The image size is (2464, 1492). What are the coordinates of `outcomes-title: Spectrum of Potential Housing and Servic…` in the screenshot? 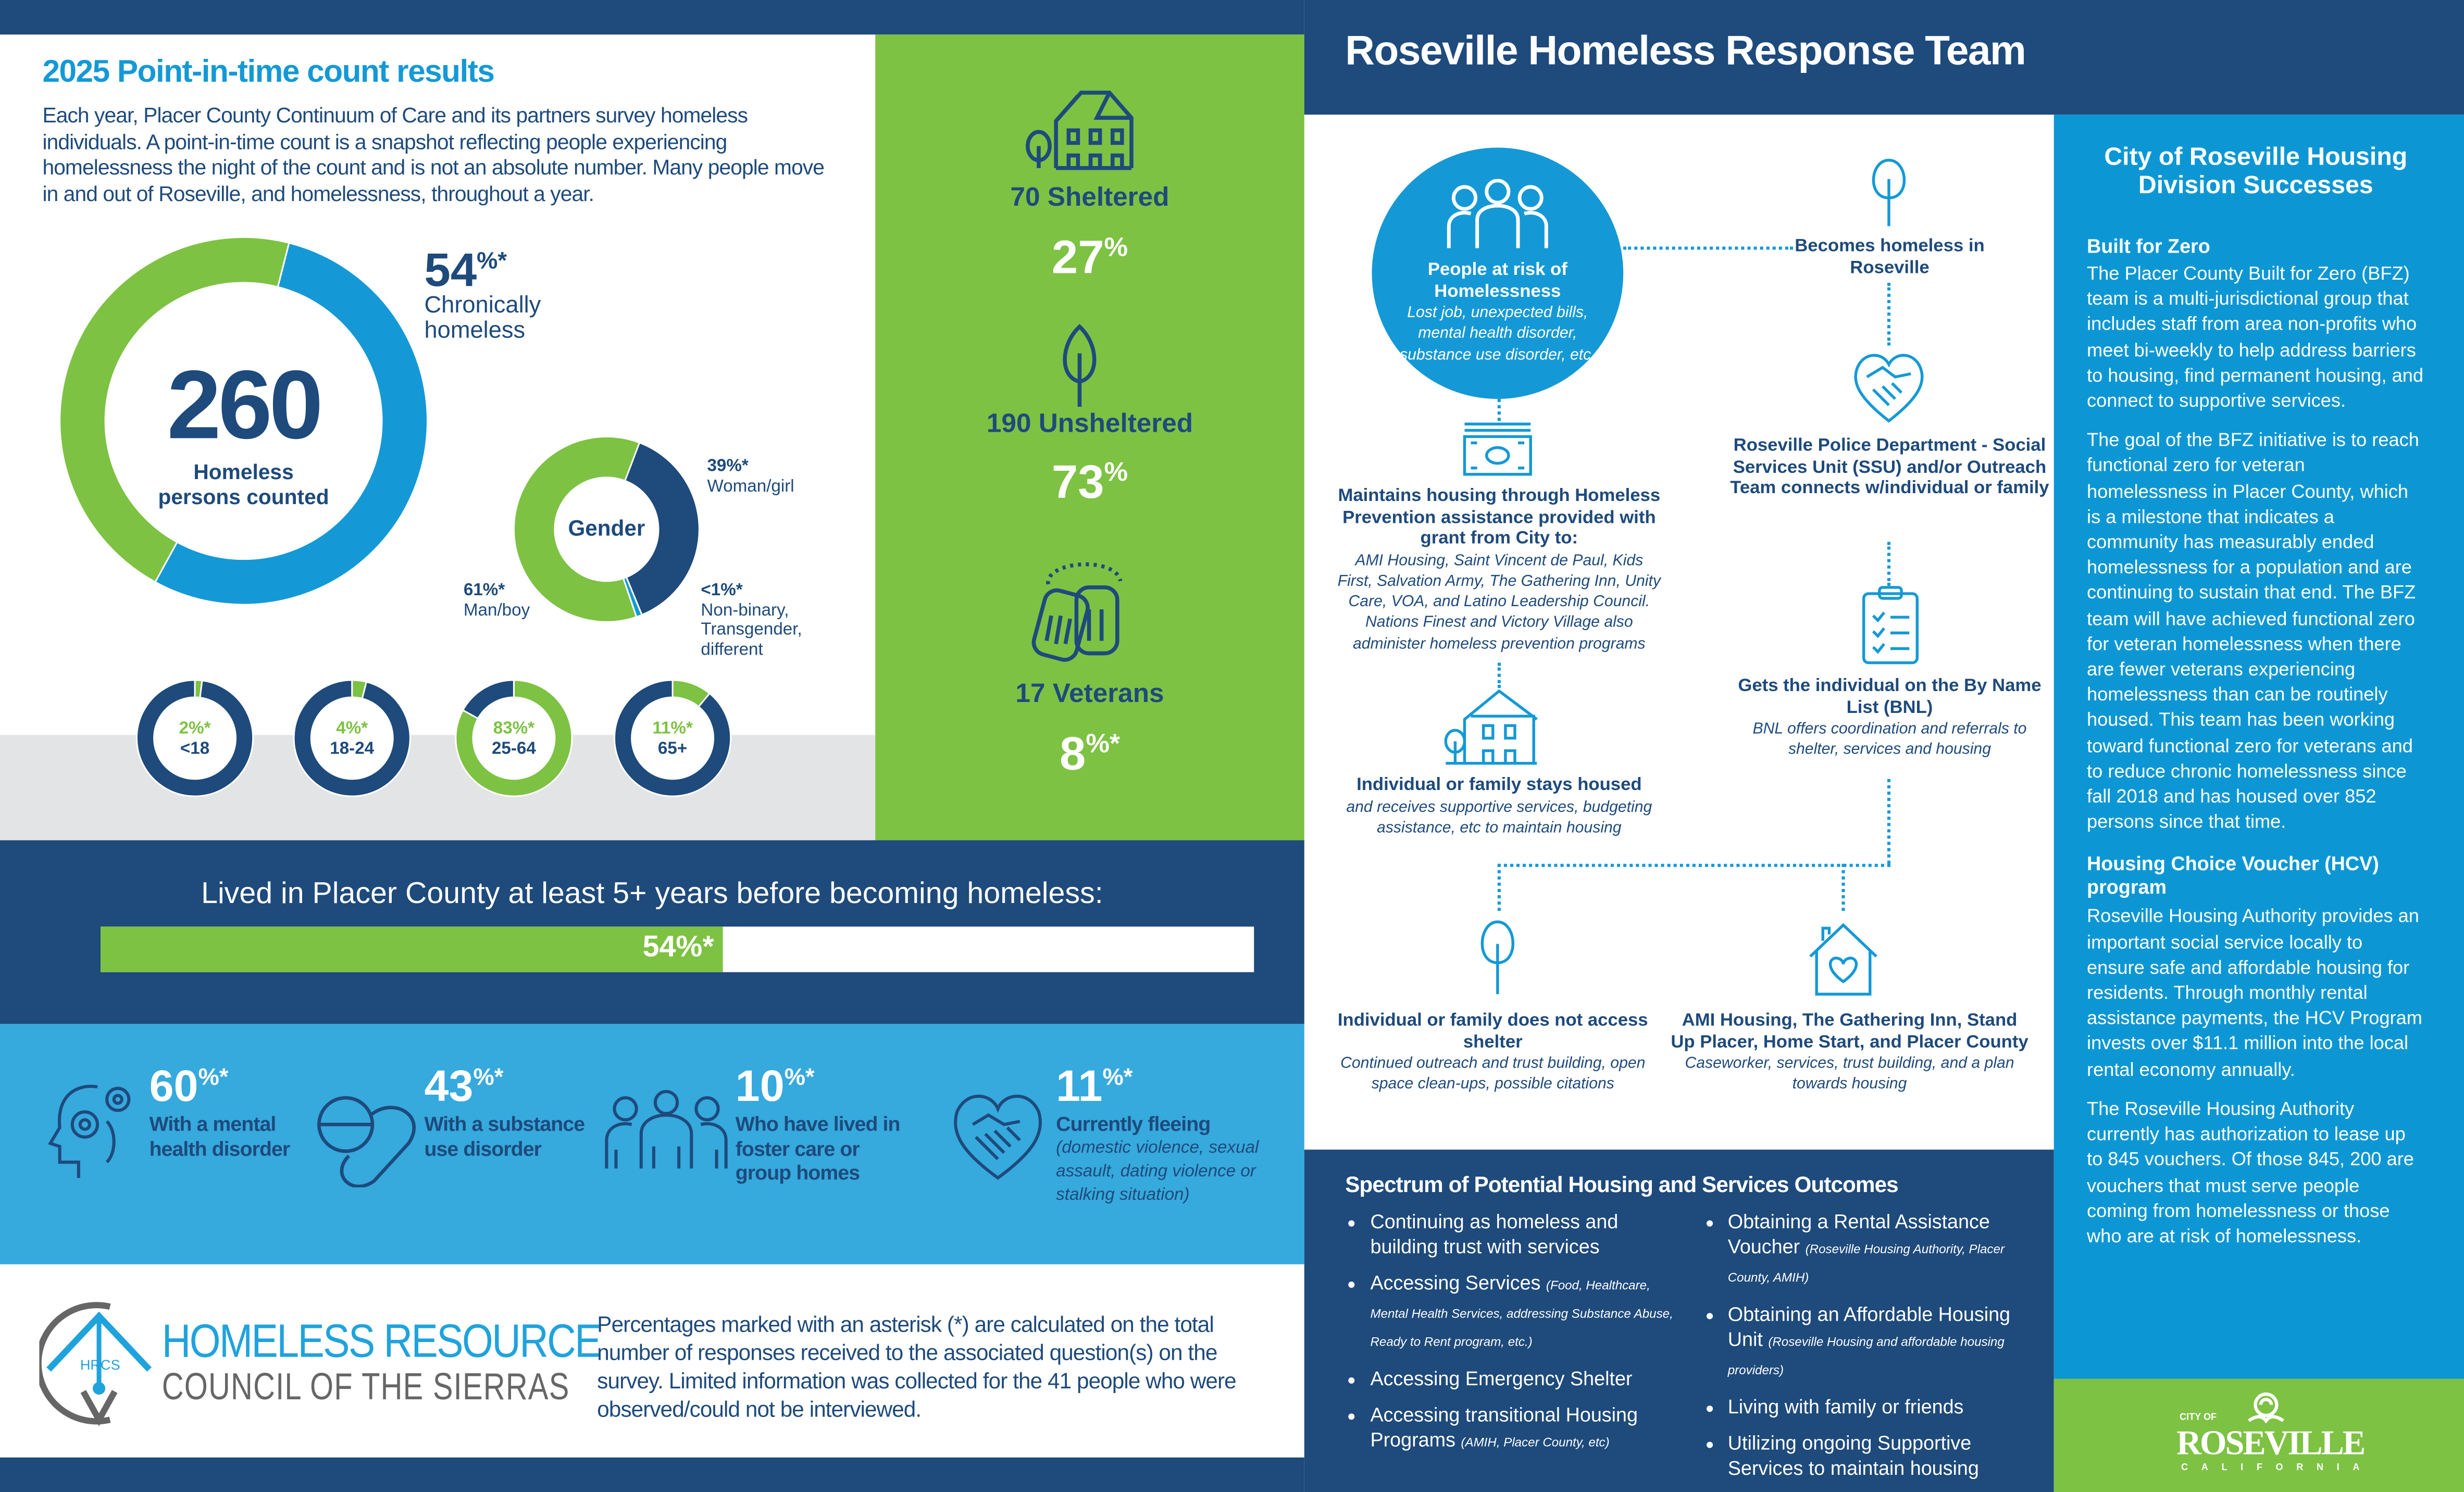 It's located at (1621, 1184).